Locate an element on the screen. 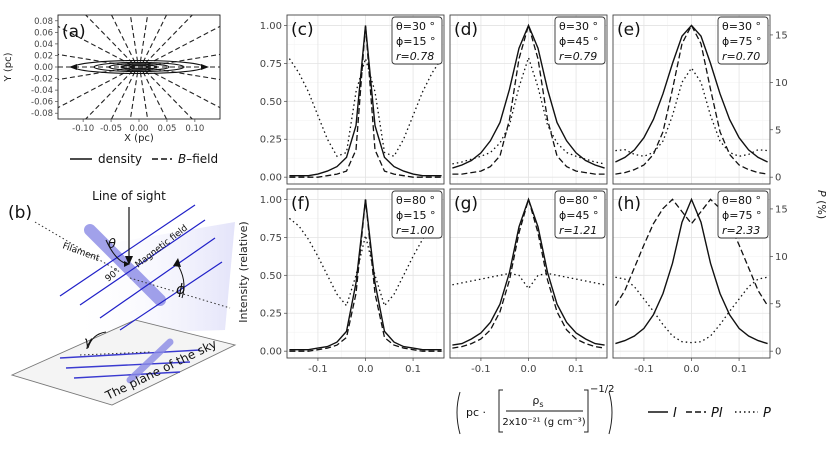 The image size is (830, 451). r-value: r=1.21 is located at coordinates (578, 230).